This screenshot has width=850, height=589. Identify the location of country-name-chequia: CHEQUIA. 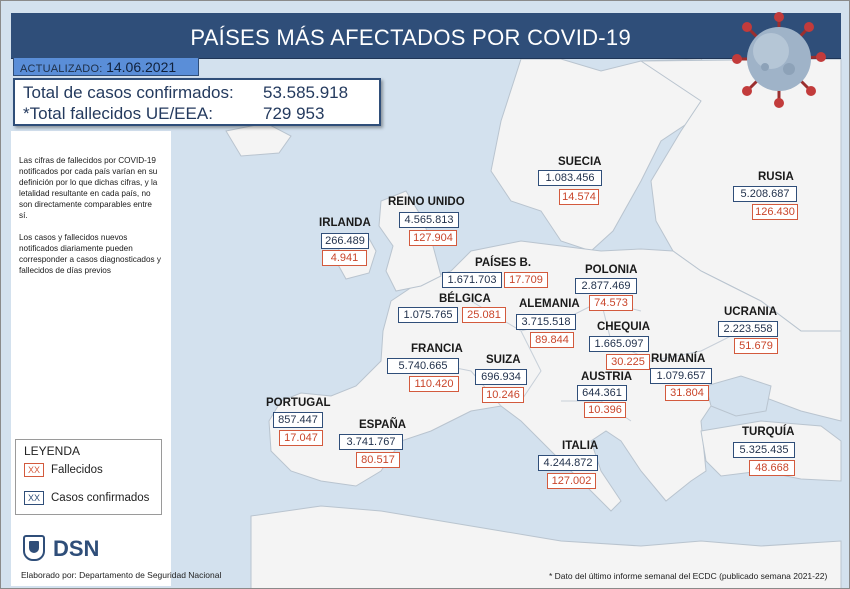
(624, 327).